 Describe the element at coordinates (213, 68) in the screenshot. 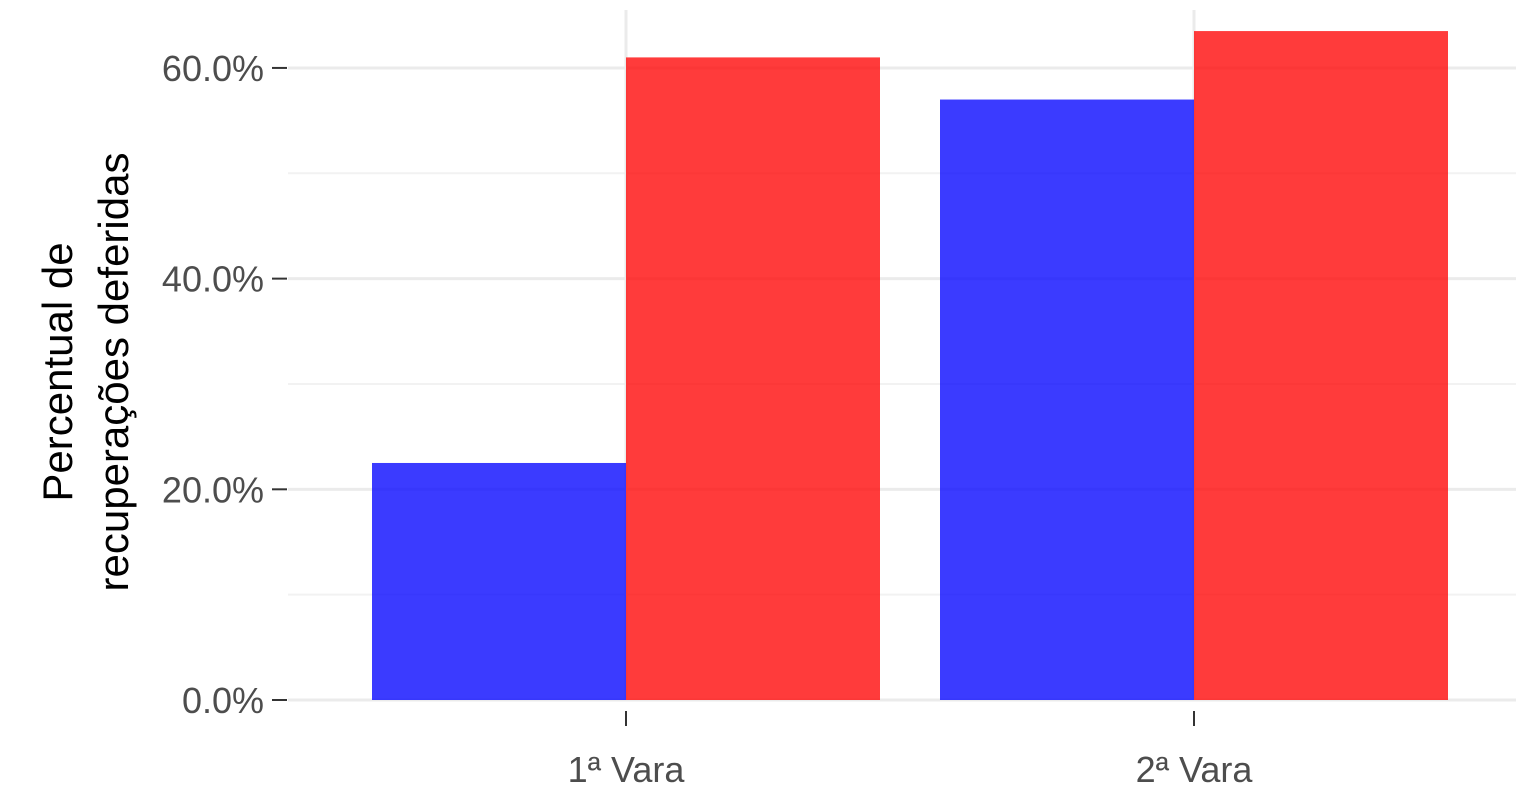

I see `y-tick-label: 60.0%` at that location.